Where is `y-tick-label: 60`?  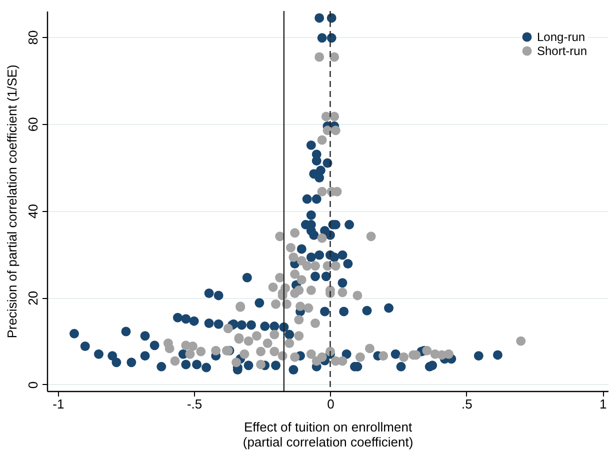 y-tick-label: 60 is located at coordinates (33, 124).